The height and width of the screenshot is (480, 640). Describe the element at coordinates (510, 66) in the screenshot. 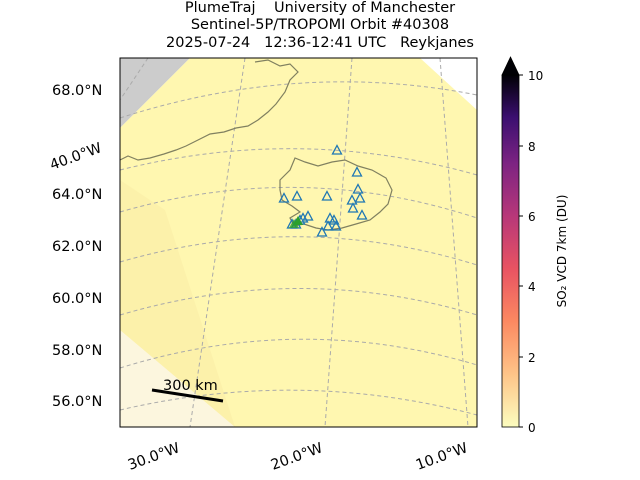

I see `colorbar-extend-arrow` at that location.